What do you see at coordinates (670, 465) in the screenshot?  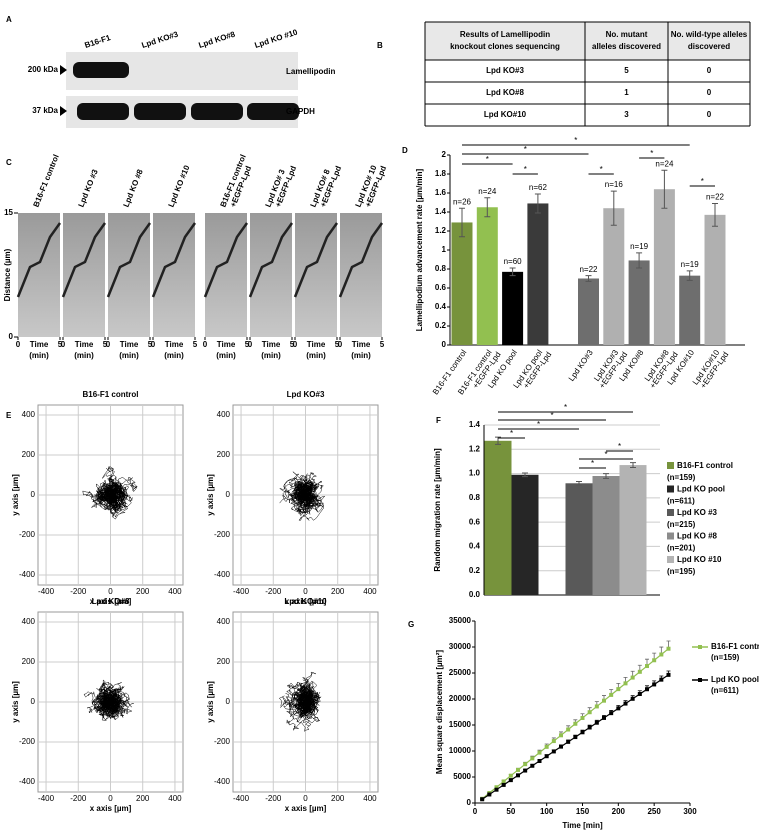 I see `legend-swatch` at bounding box center [670, 465].